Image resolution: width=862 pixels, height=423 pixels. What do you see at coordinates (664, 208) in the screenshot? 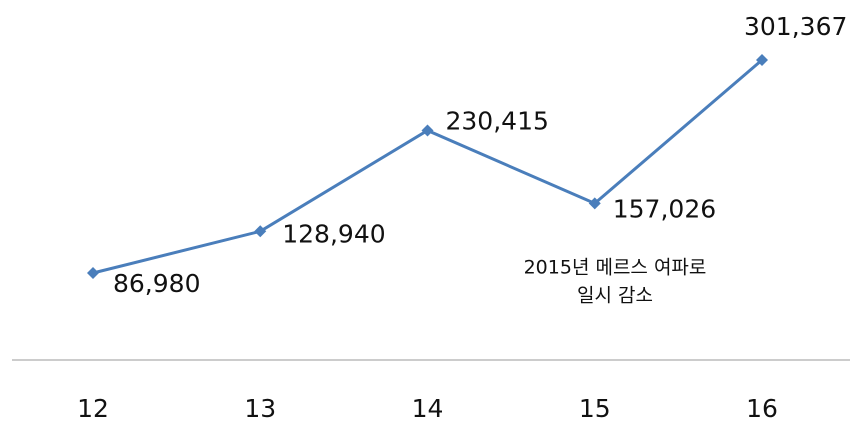
I see `data-label: 157,026` at bounding box center [664, 208].